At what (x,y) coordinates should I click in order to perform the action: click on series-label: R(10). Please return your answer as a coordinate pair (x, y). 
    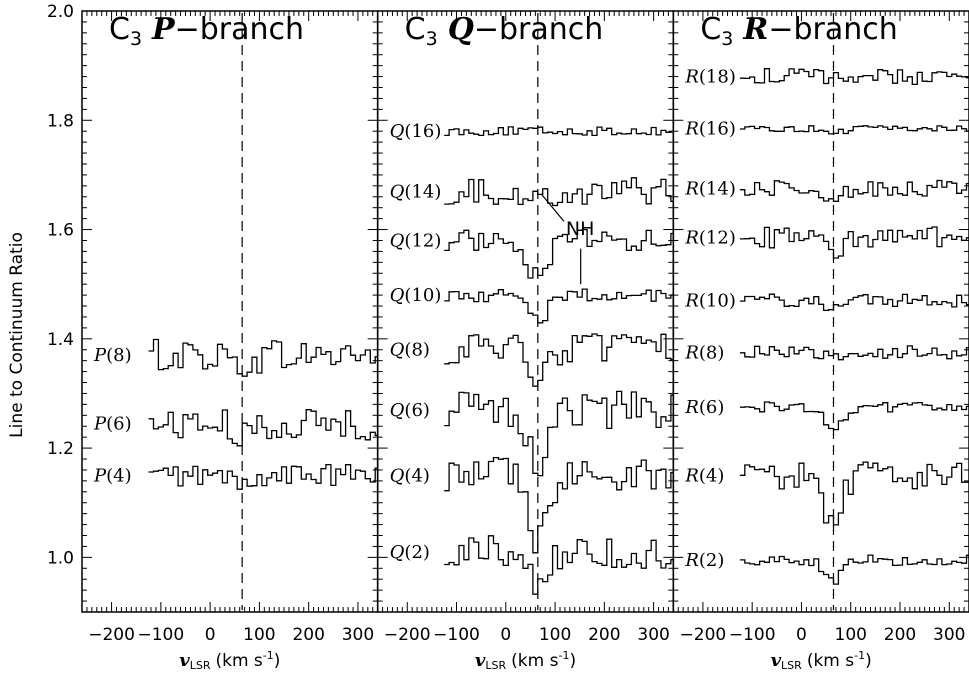
    Looking at the image, I should click on (710, 301).